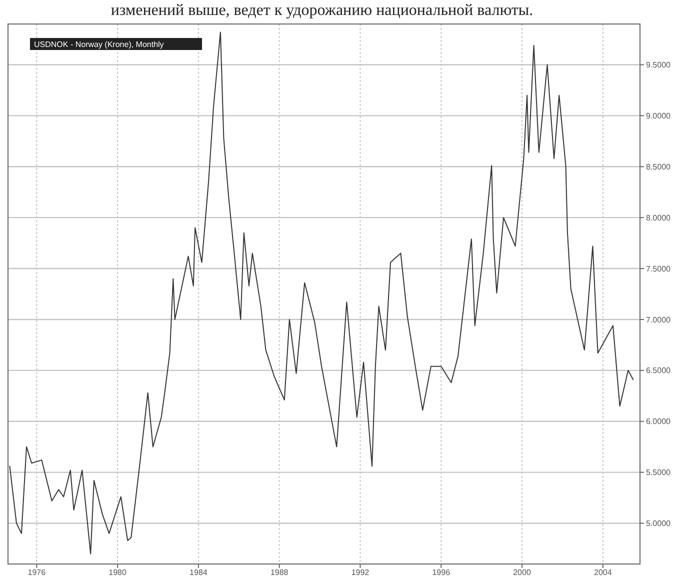 The width and height of the screenshot is (684, 580). Describe the element at coordinates (199, 572) in the screenshot. I see `x-tick-label: 1984` at that location.